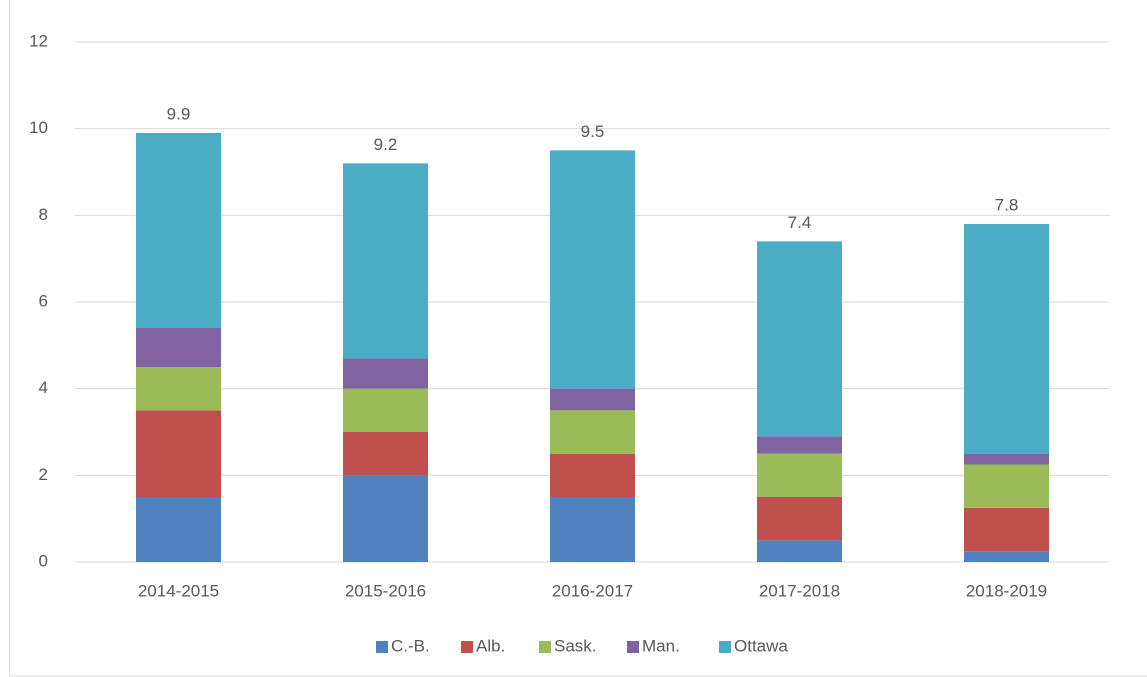 The width and height of the screenshot is (1147, 677). What do you see at coordinates (179, 113) in the screenshot?
I see `total-label: 9.9` at bounding box center [179, 113].